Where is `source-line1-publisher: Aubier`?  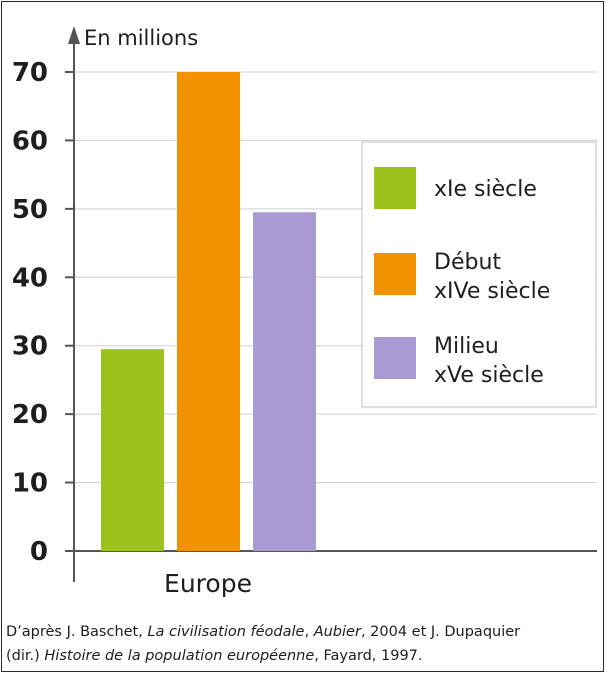 source-line1-publisher: Aubier is located at coordinates (337, 632).